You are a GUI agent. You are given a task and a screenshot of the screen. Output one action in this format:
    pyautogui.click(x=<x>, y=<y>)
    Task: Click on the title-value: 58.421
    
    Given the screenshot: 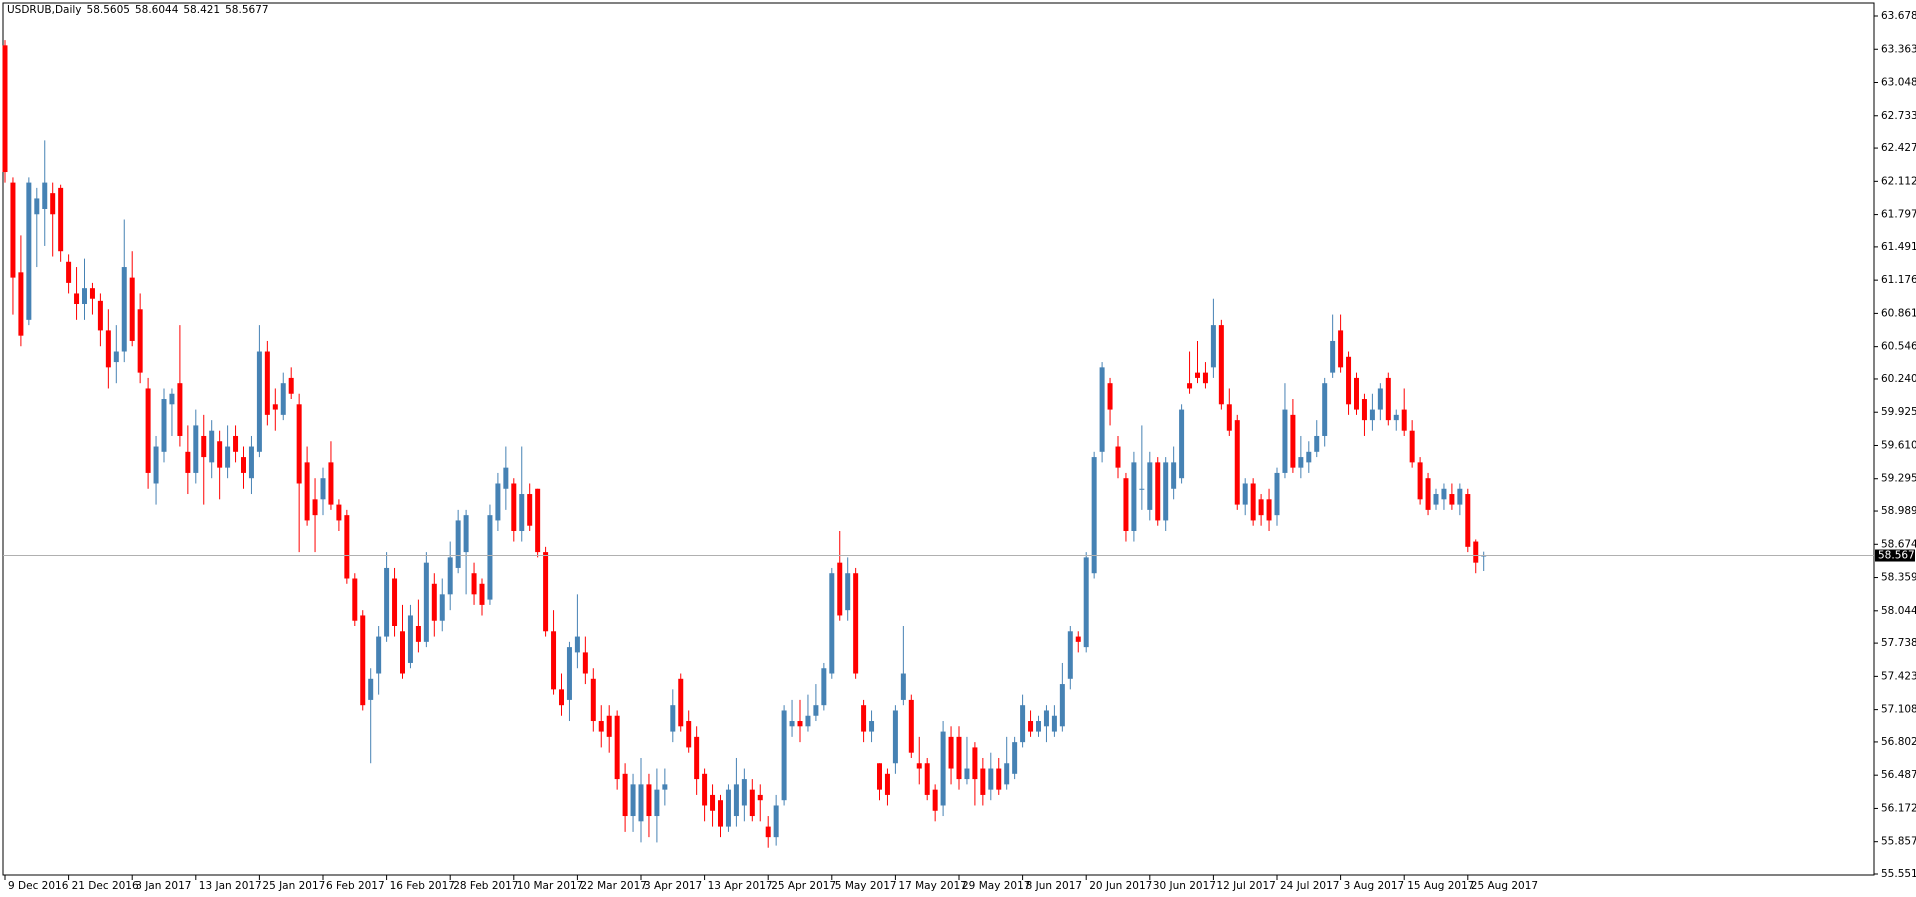 What is the action you would take?
    pyautogui.click(x=201, y=10)
    